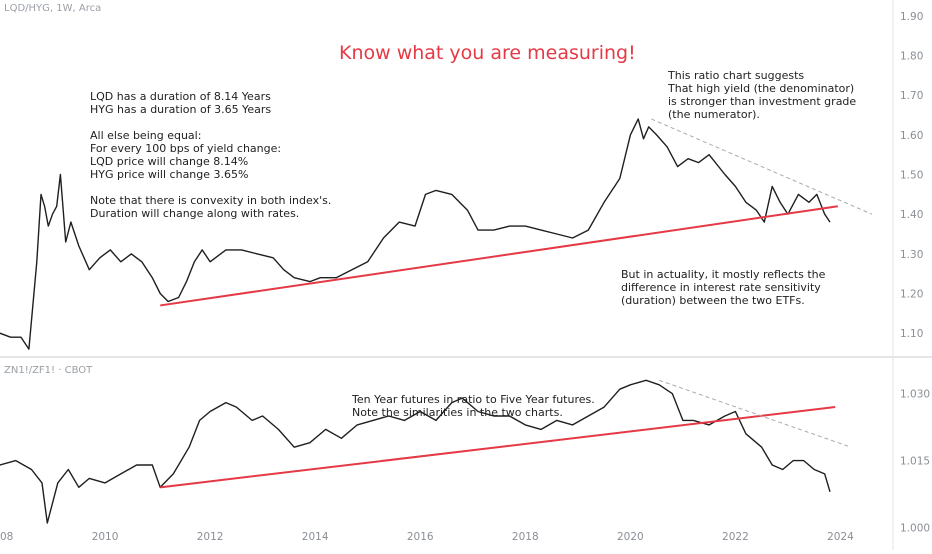  I want to click on top-y-tick-label: 1.80, so click(911, 57).